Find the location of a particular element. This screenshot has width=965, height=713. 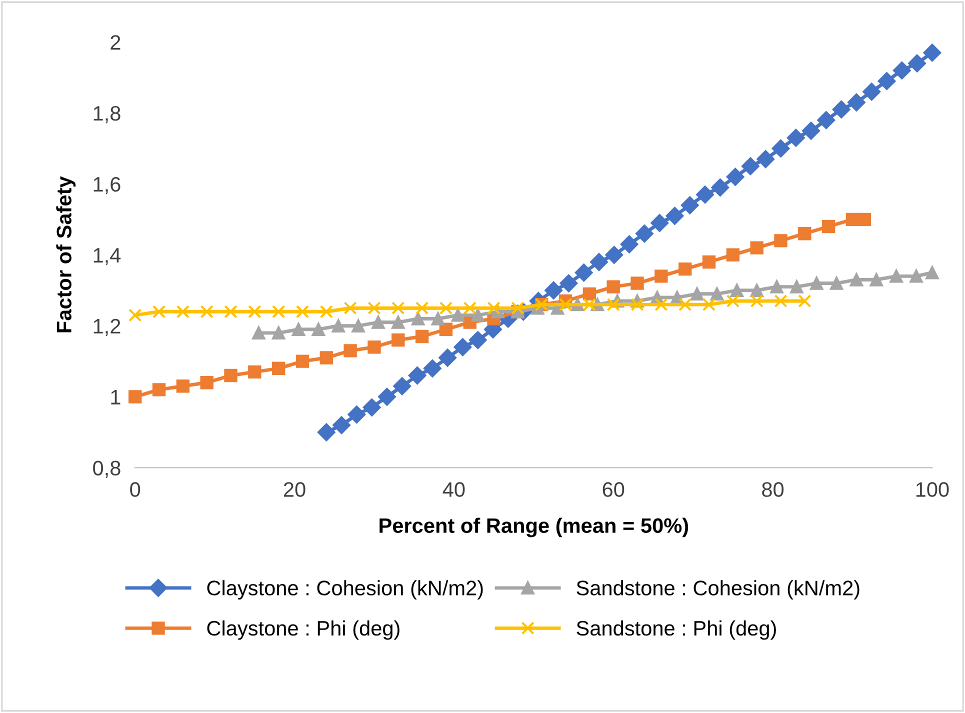

legend-label: Claystone : Cohesion (kN/m2) is located at coordinates (345, 590).